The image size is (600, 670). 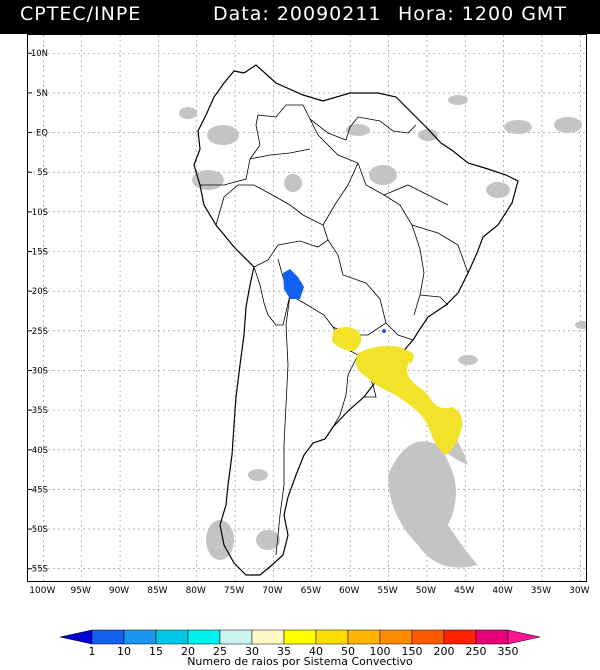 What do you see at coordinates (40, 411) in the screenshot?
I see `lat-tick-label: 35S` at bounding box center [40, 411].